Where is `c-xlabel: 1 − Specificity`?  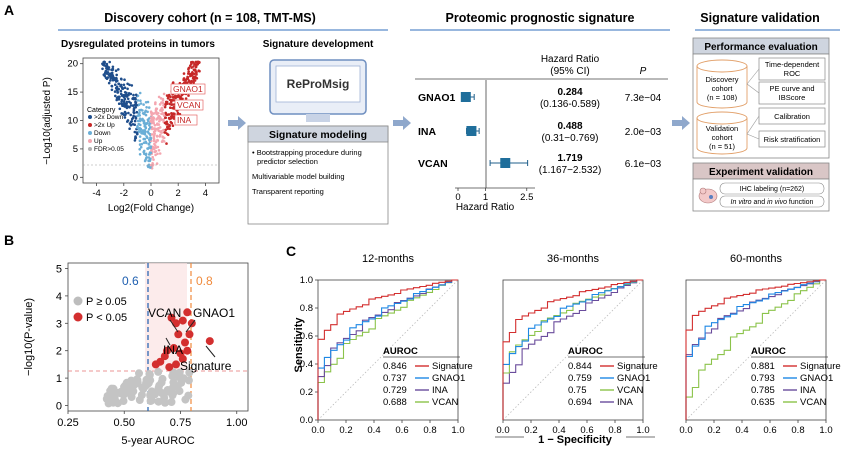
c-xlabel: 1 − Specificity is located at coordinates (575, 440).